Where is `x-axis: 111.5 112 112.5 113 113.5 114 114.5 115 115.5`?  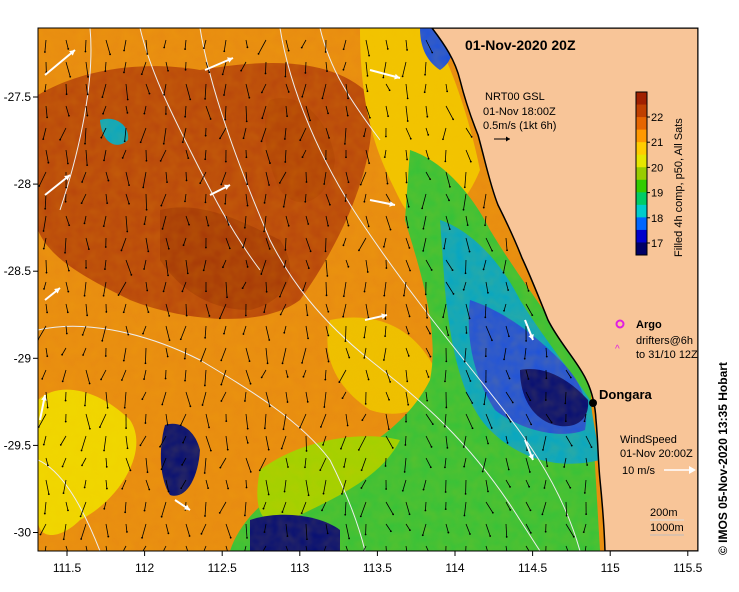 x-axis: 111.5 112 112.5 113 113.5 114 114.5 115 115.5 is located at coordinates (378, 563).